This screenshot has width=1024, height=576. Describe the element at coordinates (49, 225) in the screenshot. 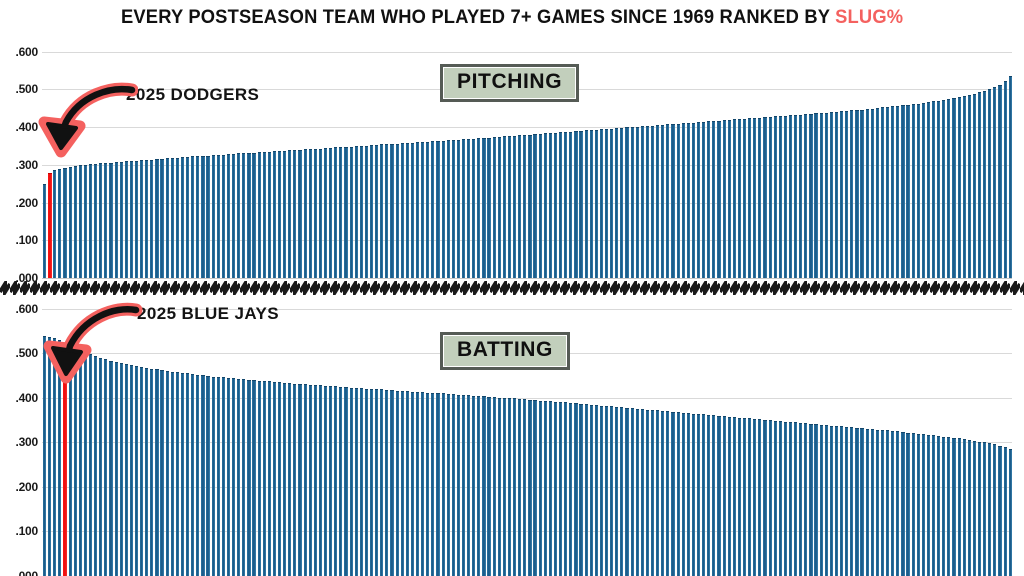

I see `bar-highlighted` at that location.